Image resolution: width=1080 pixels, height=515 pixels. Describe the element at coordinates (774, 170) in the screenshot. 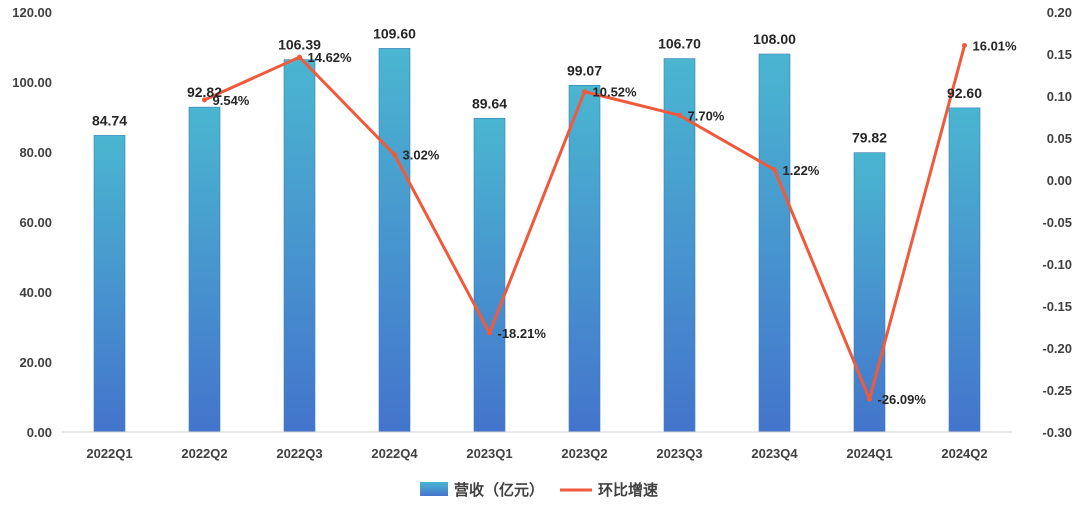

I see `line-point-2023Q4` at that location.